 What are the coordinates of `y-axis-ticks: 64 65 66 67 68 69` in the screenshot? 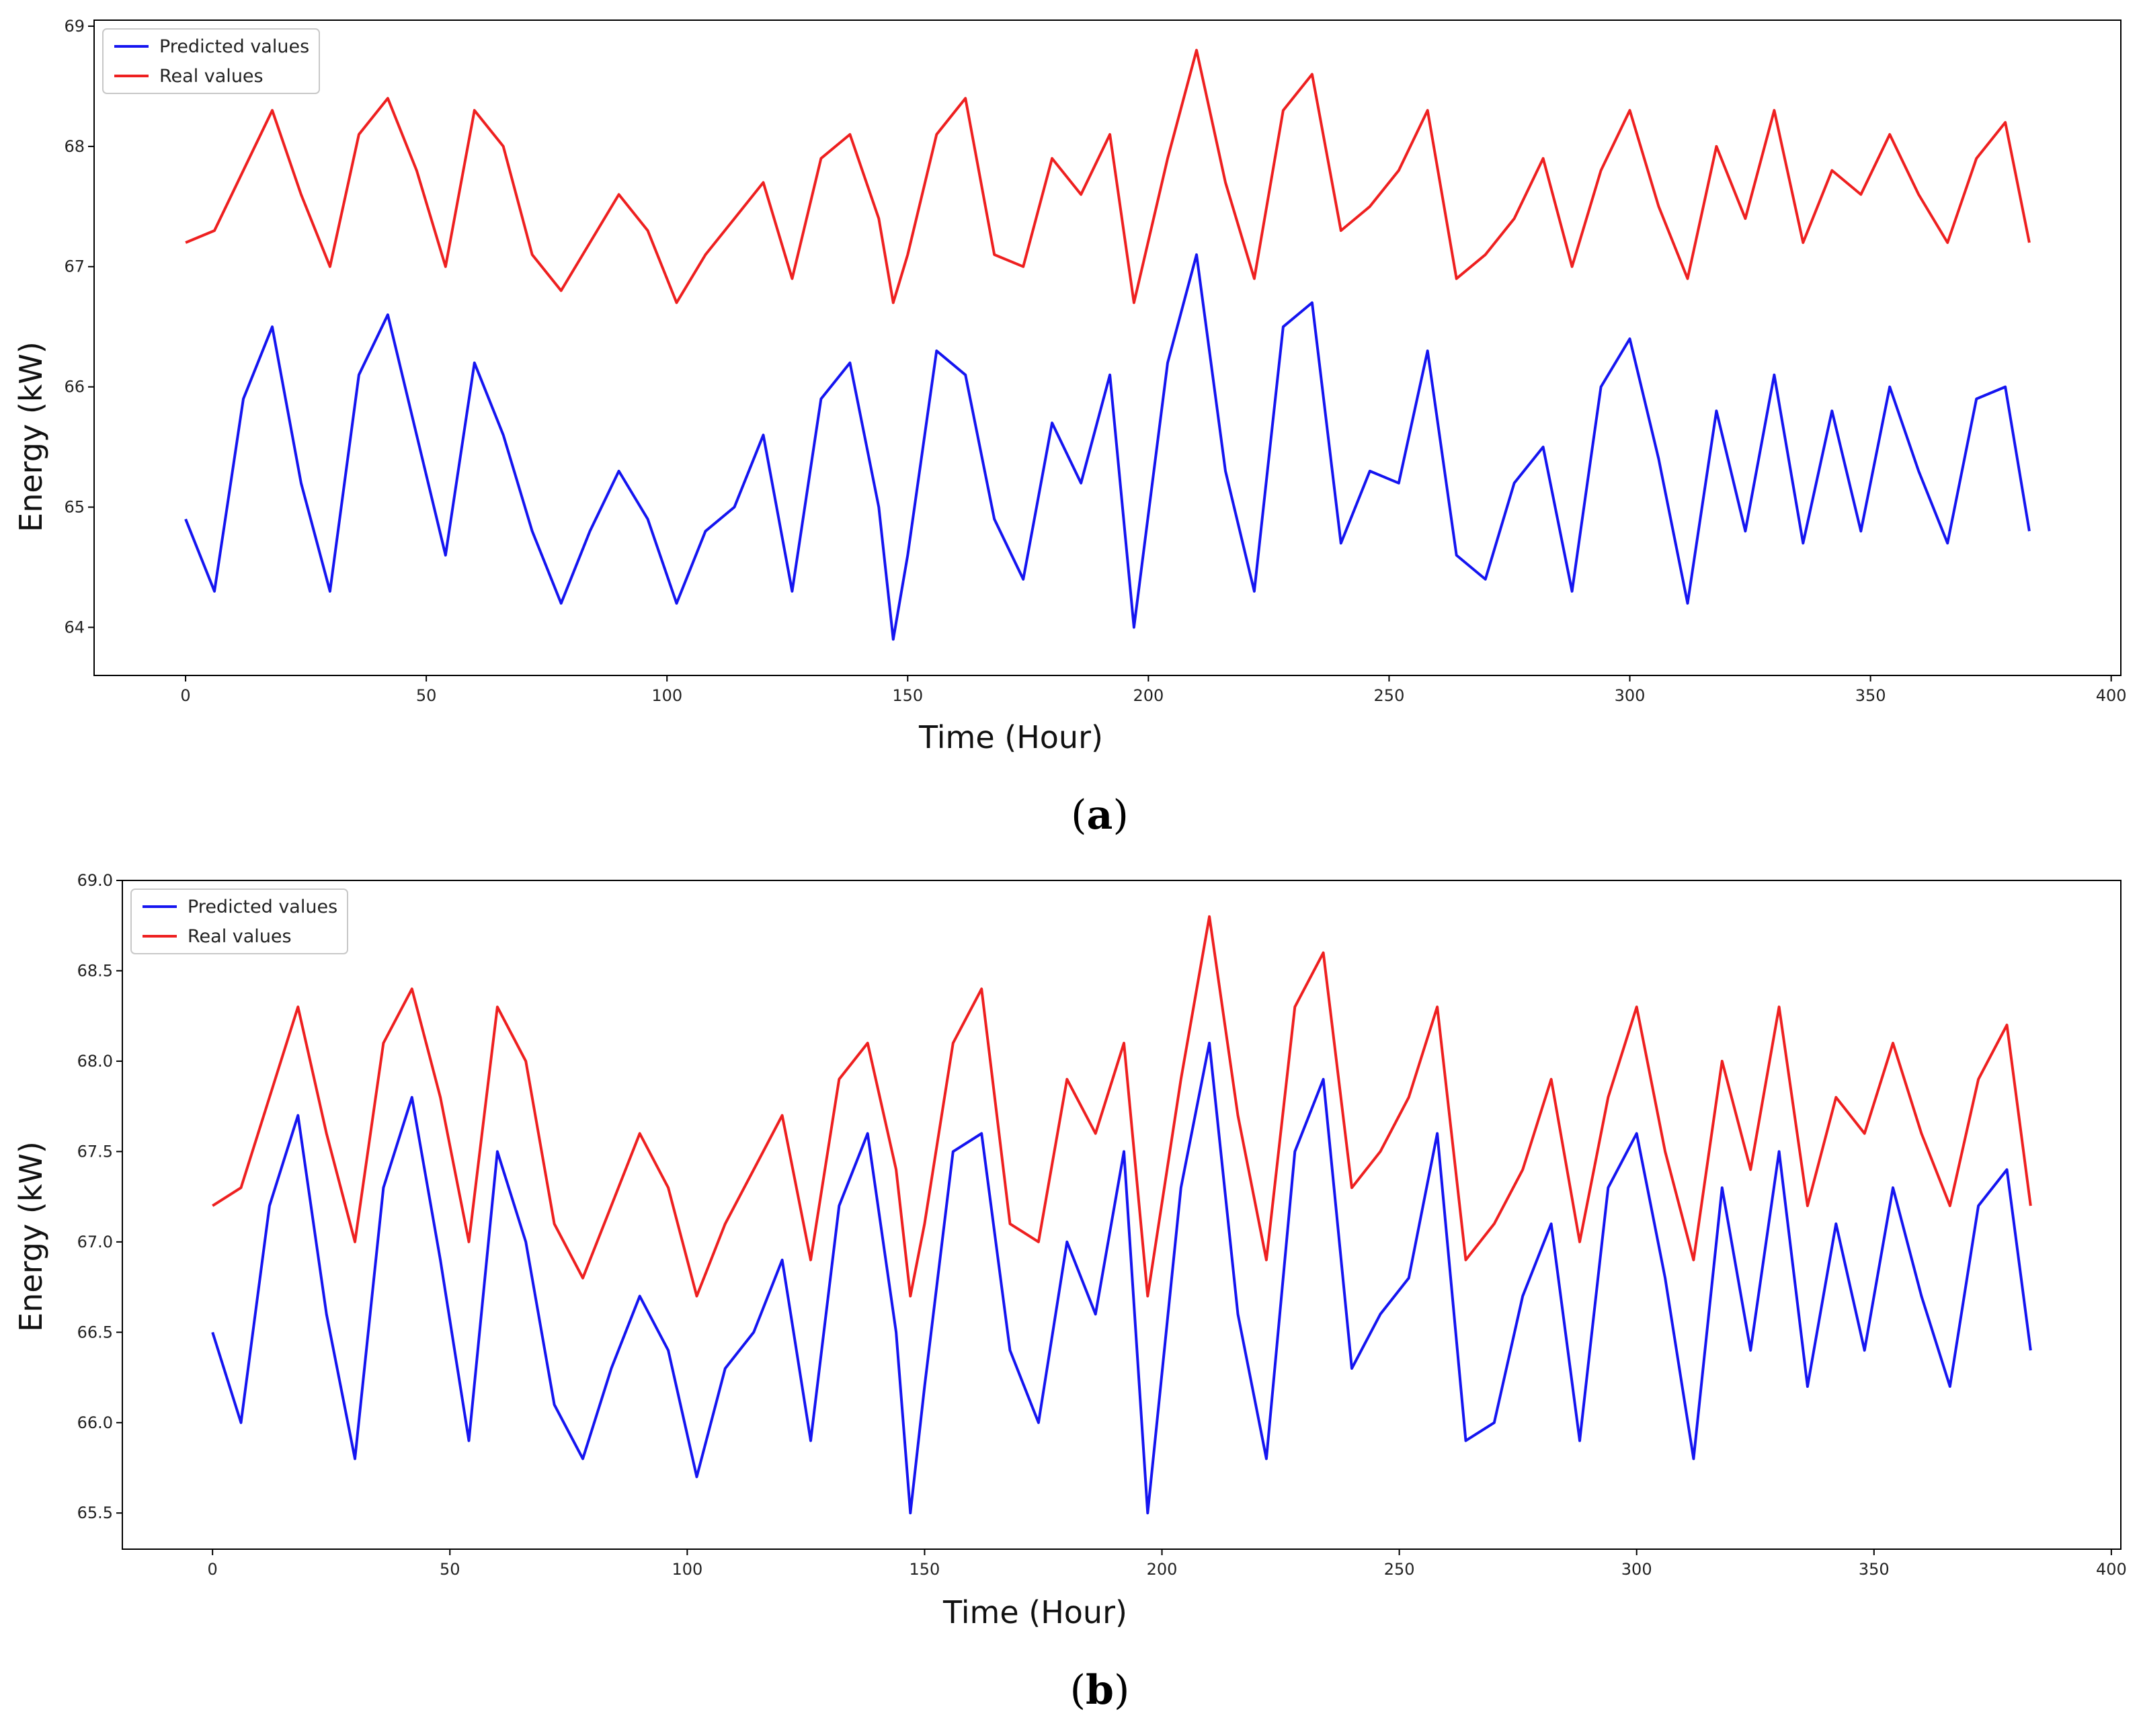 It's located at (79, 326).